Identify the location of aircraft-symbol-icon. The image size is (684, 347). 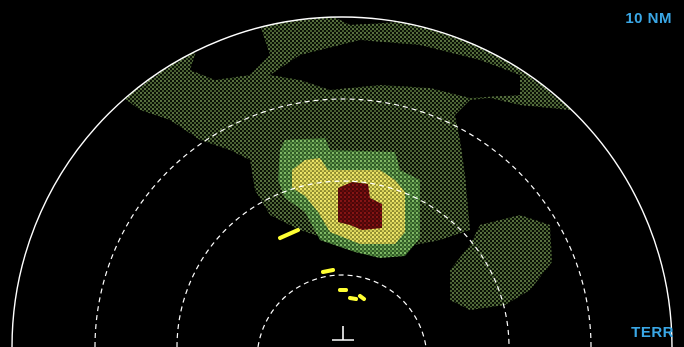
(343, 333).